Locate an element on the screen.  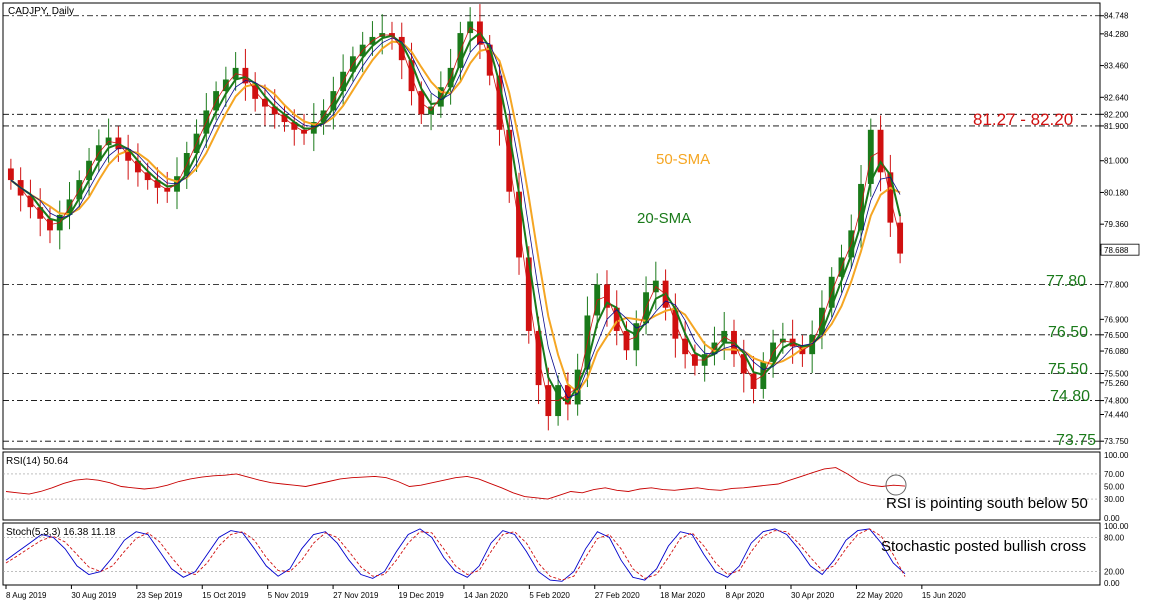
stoch-tick-label: 80.00 is located at coordinates (1114, 537).